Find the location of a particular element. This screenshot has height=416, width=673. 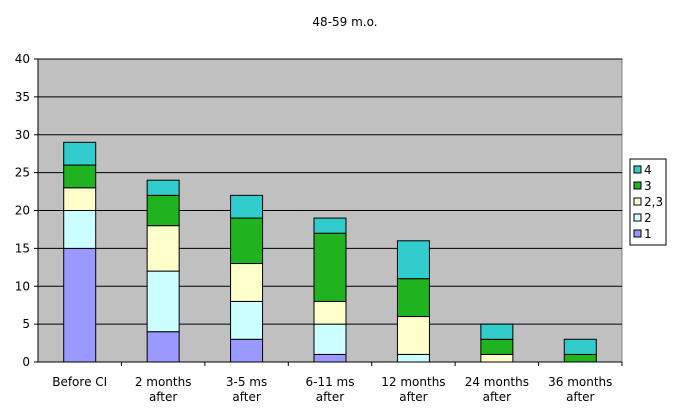

legend: 4 3 2,3 2 1 is located at coordinates (648, 202).